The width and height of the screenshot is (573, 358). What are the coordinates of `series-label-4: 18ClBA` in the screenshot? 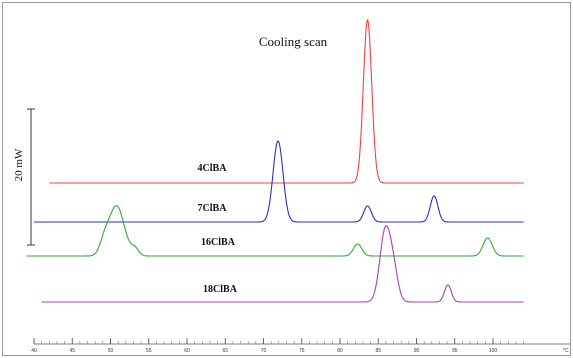 It's located at (220, 289).